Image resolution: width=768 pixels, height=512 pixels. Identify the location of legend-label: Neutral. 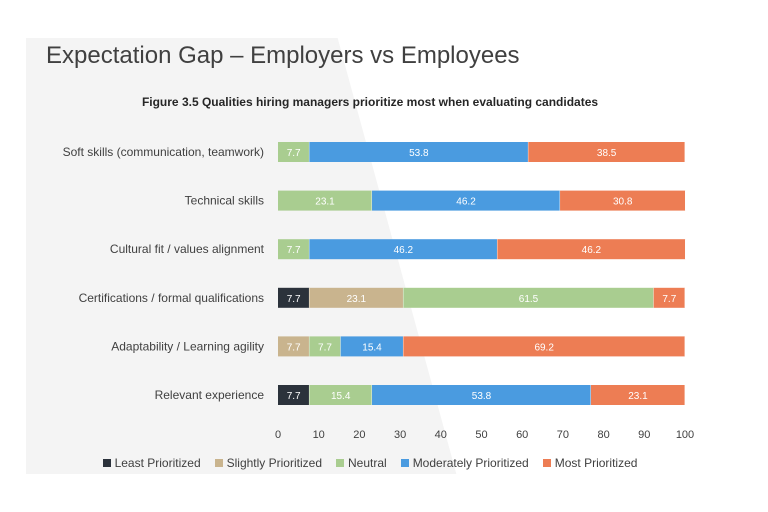
(367, 463).